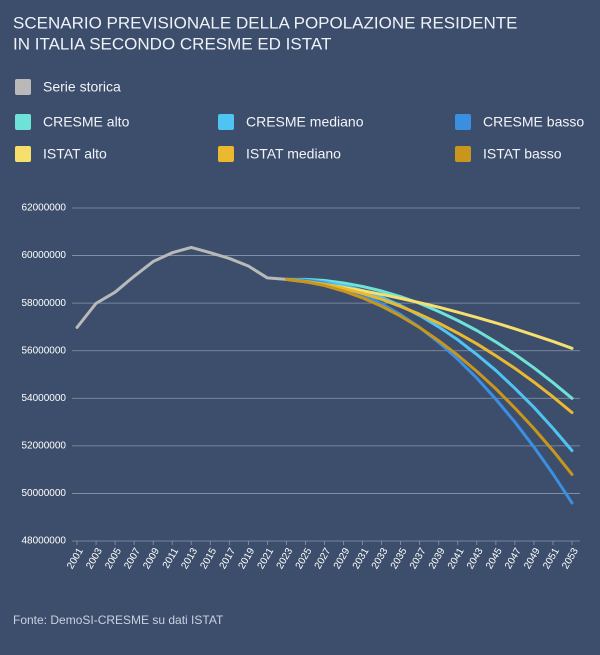  I want to click on legend-label: ISTAT basso, so click(522, 154).